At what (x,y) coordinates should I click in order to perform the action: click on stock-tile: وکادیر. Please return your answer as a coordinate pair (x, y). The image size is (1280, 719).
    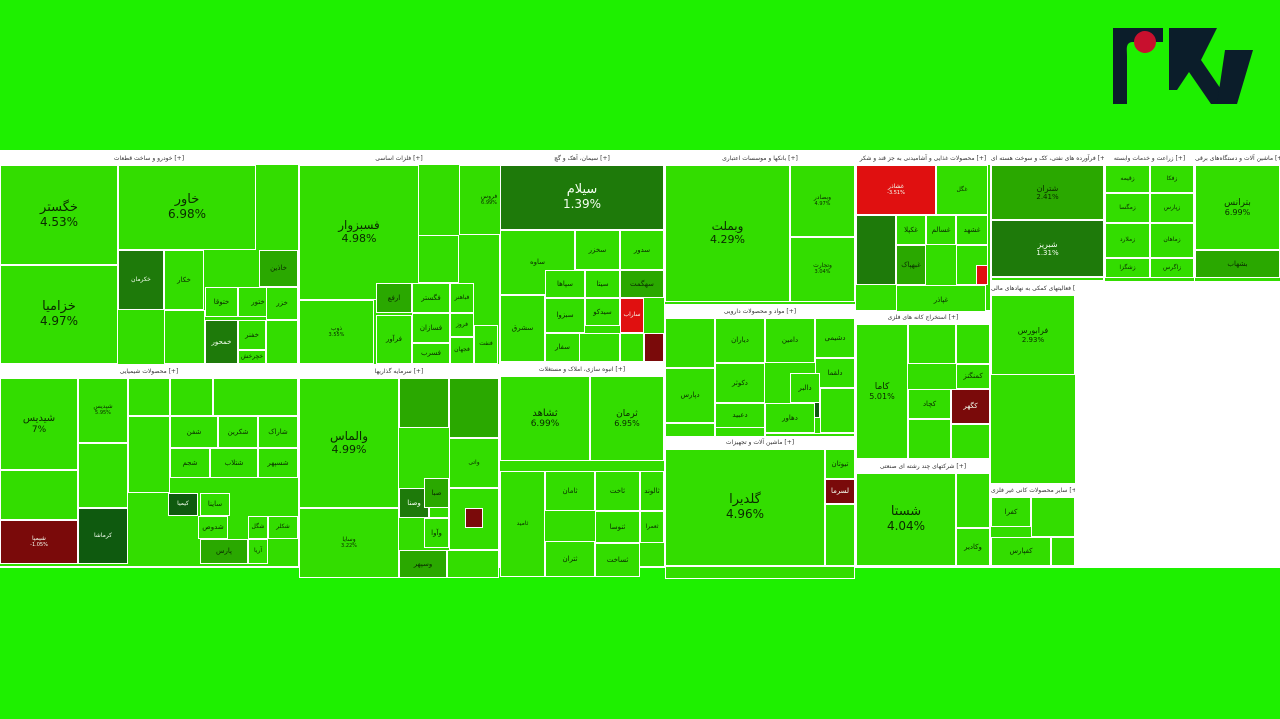
    Looking at the image, I should click on (973, 547).